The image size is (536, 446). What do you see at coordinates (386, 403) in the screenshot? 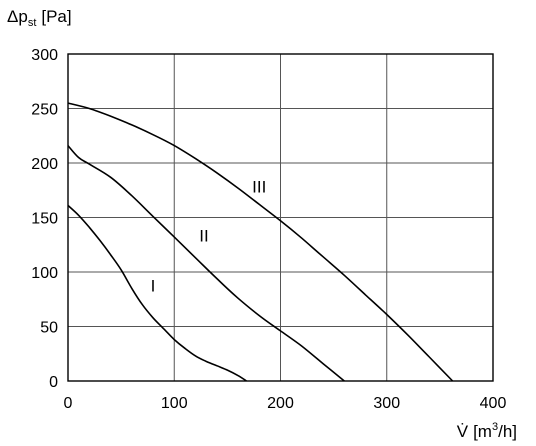
I see `x-tick-label: 300` at bounding box center [386, 403].